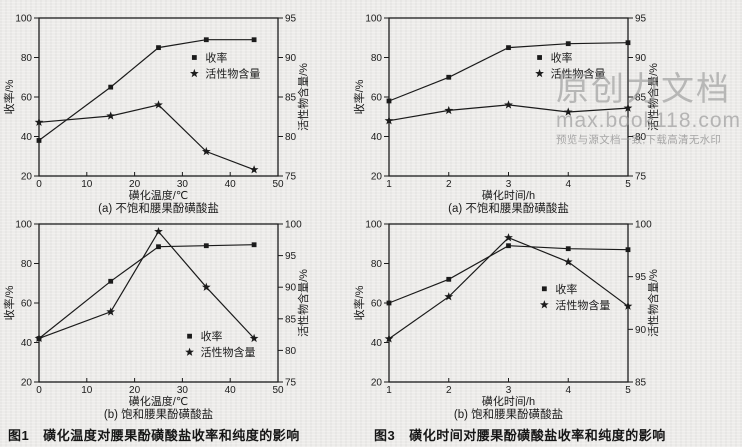 Image resolution: width=742 pixels, height=447 pixels. What do you see at coordinates (171, 435) in the screenshot?
I see `figure1-caption-text: 磺化温度对腰果酚磺酸盐收率和纯度的影响` at bounding box center [171, 435].